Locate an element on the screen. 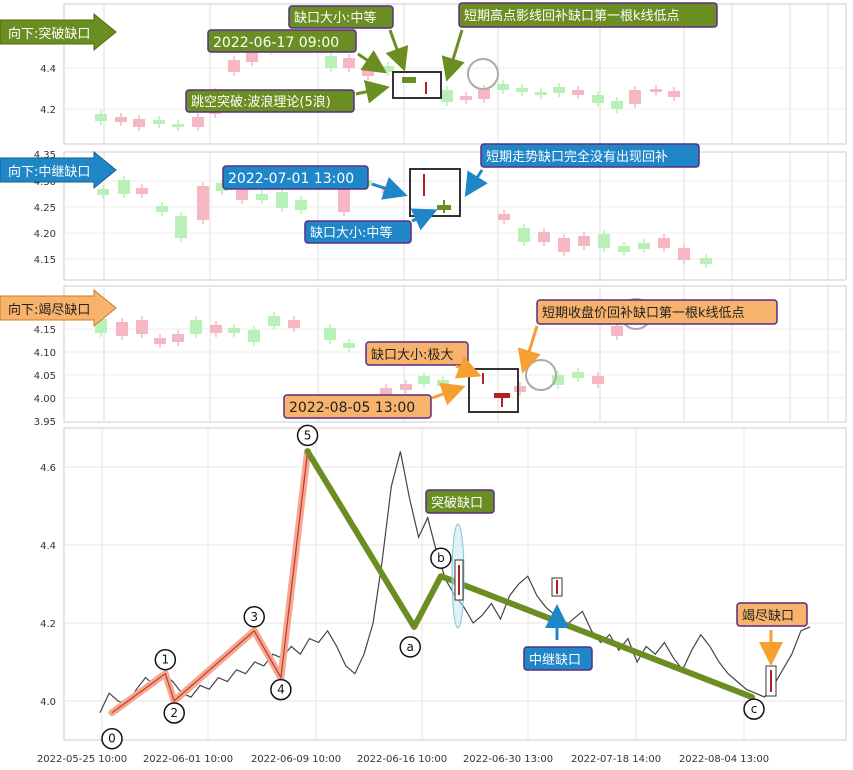 The image size is (853, 770). x-tick-label: 2022-08-04 13:00 is located at coordinates (724, 759).